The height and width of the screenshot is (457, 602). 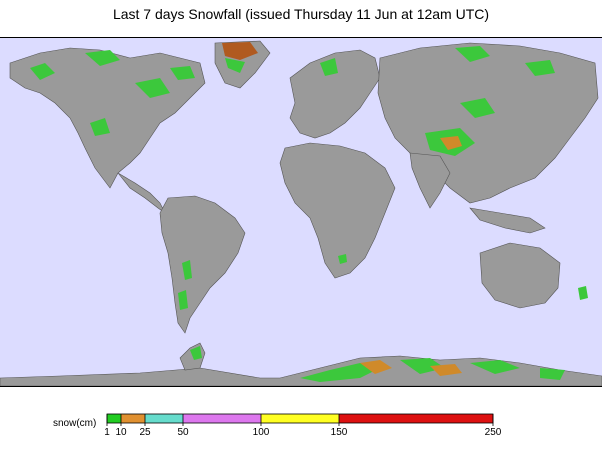 I want to click on landmass-asia, so click(x=488, y=123).